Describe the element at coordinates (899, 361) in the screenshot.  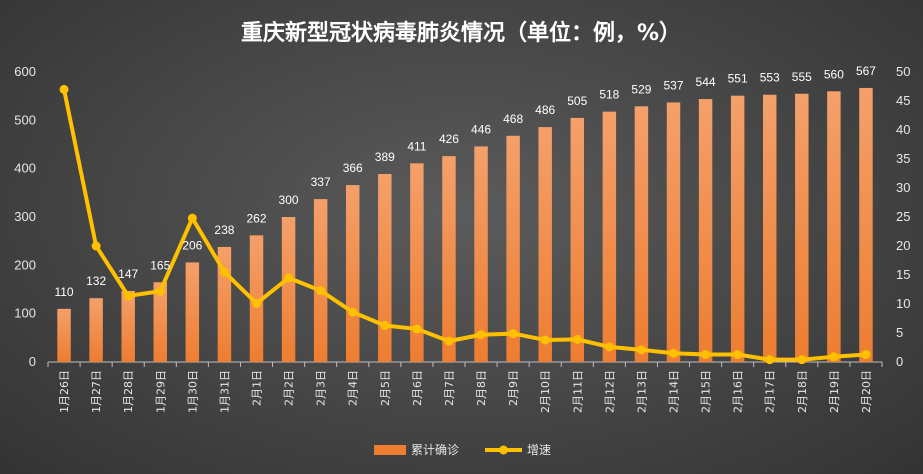
I see `y-right-tick-label: 0` at that location.